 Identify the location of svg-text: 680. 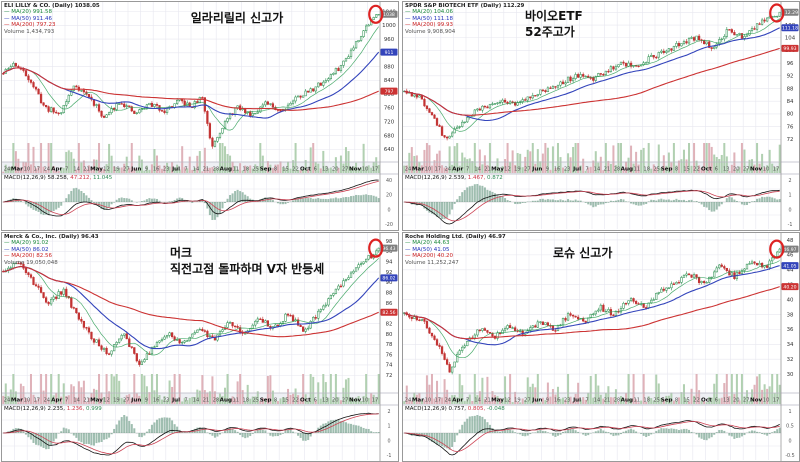
(389, 136).